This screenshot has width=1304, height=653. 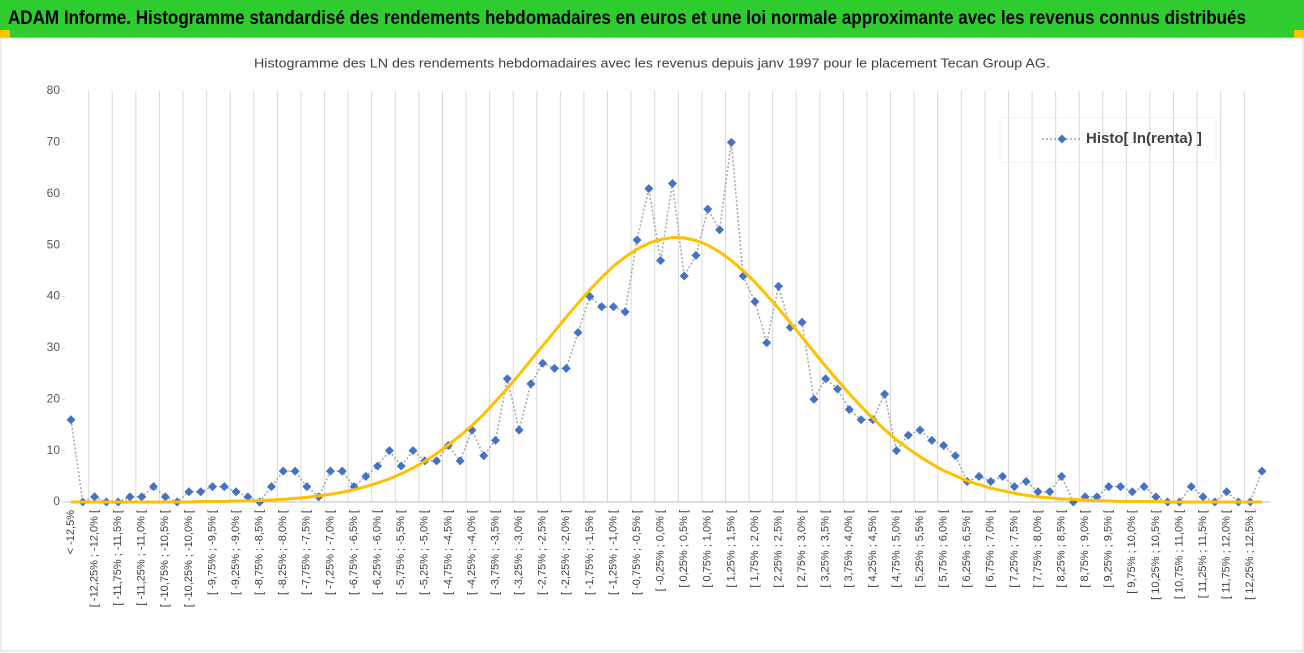 What do you see at coordinates (543, 552) in the screenshot?
I see `x-tick-label: [ -2,75% ; -2,5% [` at bounding box center [543, 552].